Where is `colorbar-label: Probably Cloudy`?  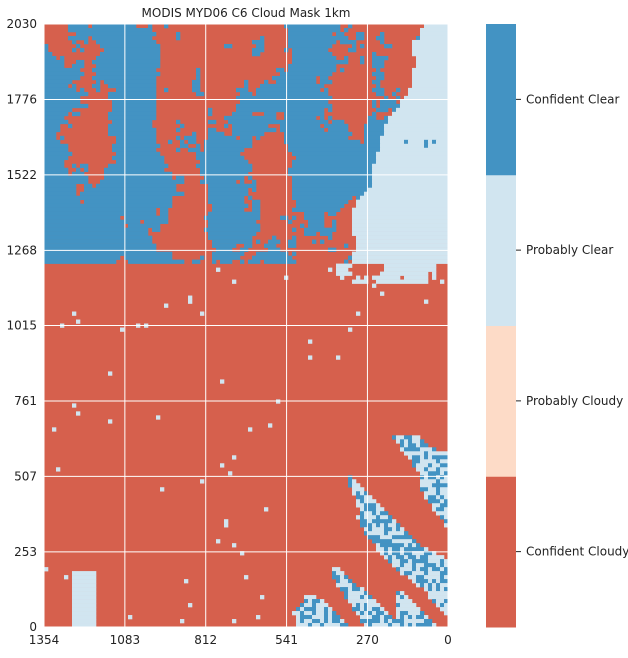 colorbar-label: Probably Cloudy is located at coordinates (574, 401).